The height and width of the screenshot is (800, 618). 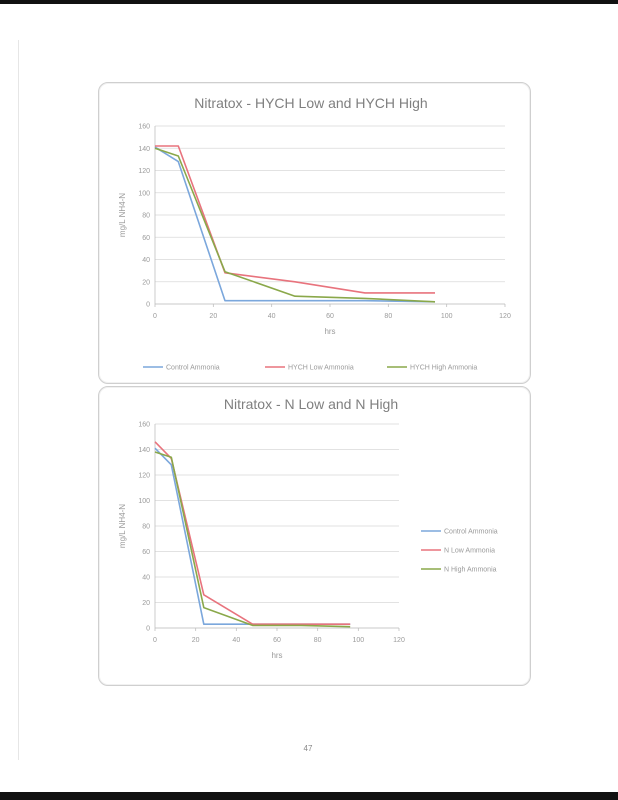 I want to click on chart1-xtick-label: 20, so click(x=213, y=316).